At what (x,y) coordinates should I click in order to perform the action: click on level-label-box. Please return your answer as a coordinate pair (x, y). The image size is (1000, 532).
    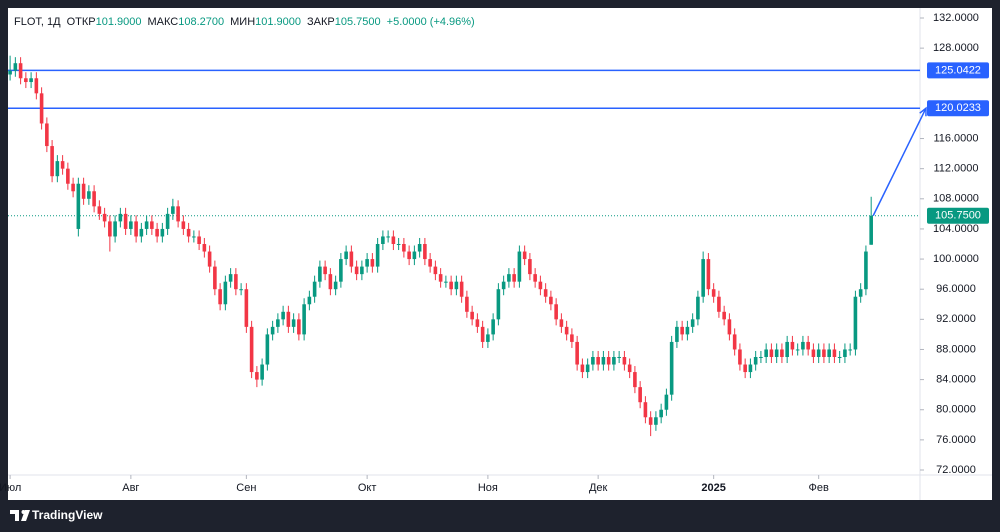
    Looking at the image, I should click on (958, 70).